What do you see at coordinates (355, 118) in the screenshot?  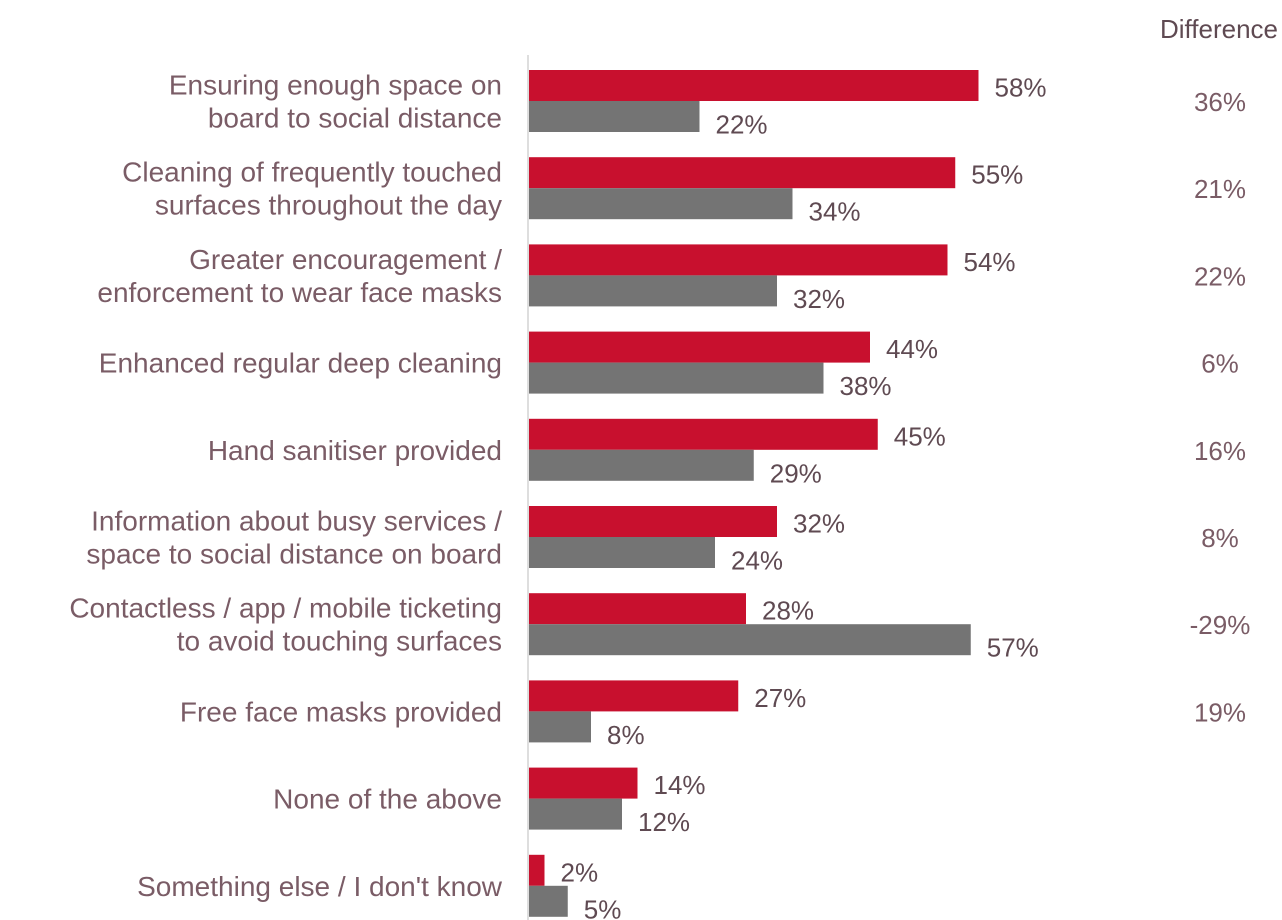 I see `category-label: board to social distance` at bounding box center [355, 118].